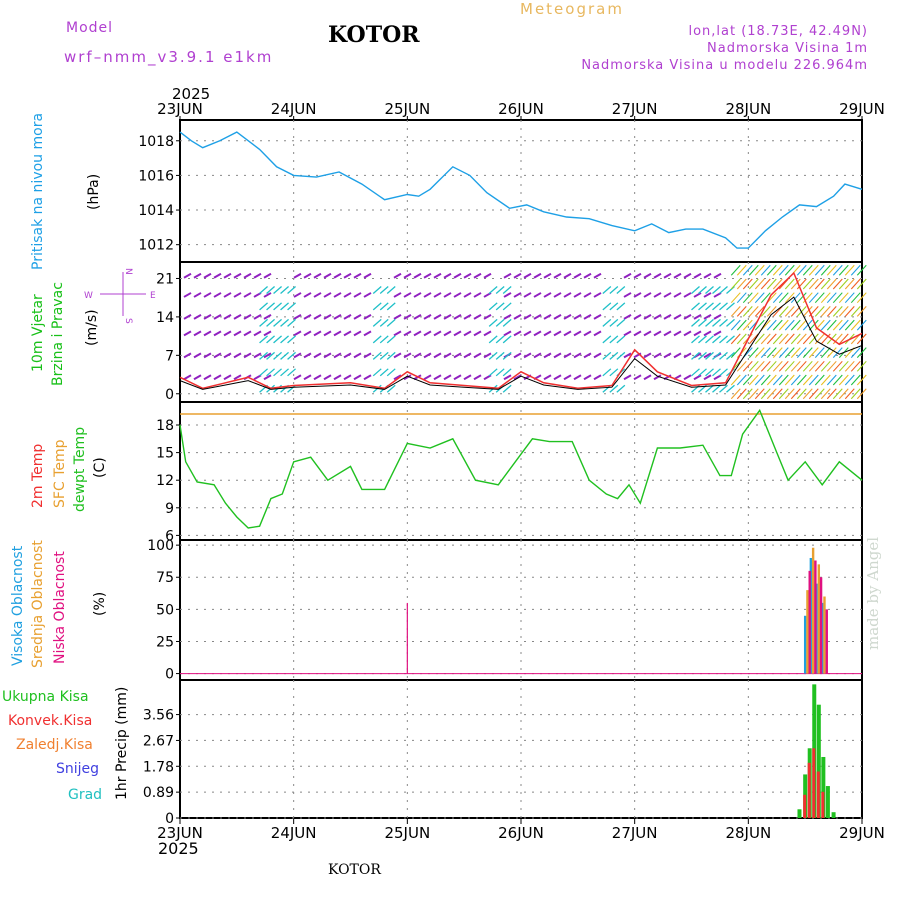 Image resolution: width=900 pixels, height=900 pixels. Describe the element at coordinates (80, 469) in the screenshot. I see `temp-dew-label: dewpt Temp` at that location.